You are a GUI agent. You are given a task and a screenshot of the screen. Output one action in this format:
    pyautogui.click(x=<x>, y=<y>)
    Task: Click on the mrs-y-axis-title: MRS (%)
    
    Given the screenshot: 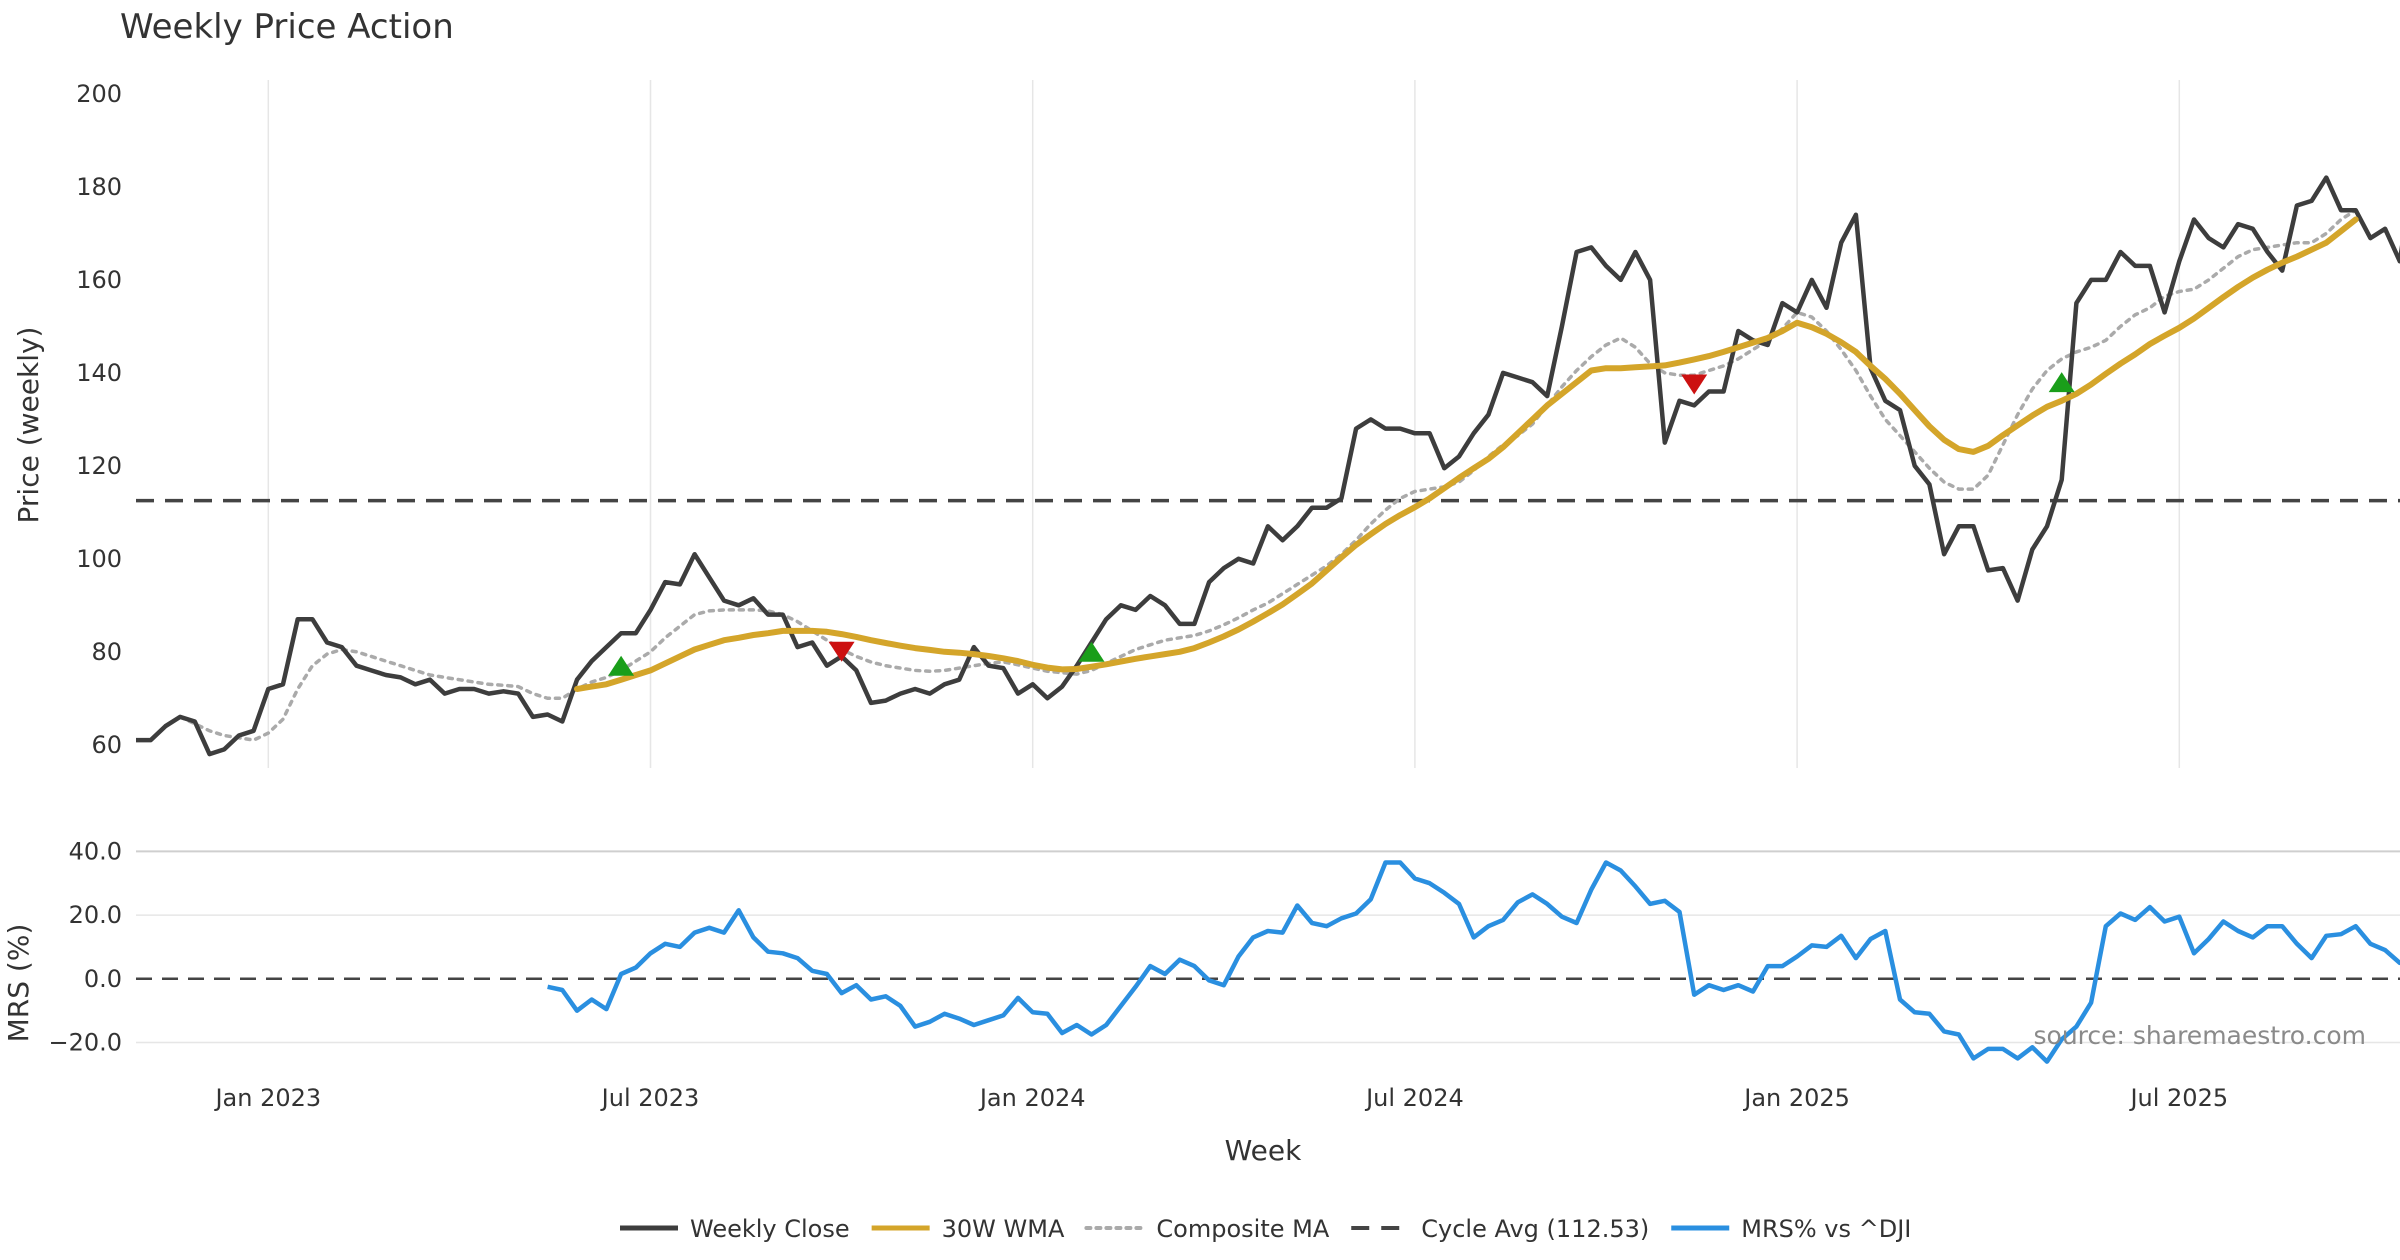 What is the action you would take?
    pyautogui.click(x=18, y=983)
    